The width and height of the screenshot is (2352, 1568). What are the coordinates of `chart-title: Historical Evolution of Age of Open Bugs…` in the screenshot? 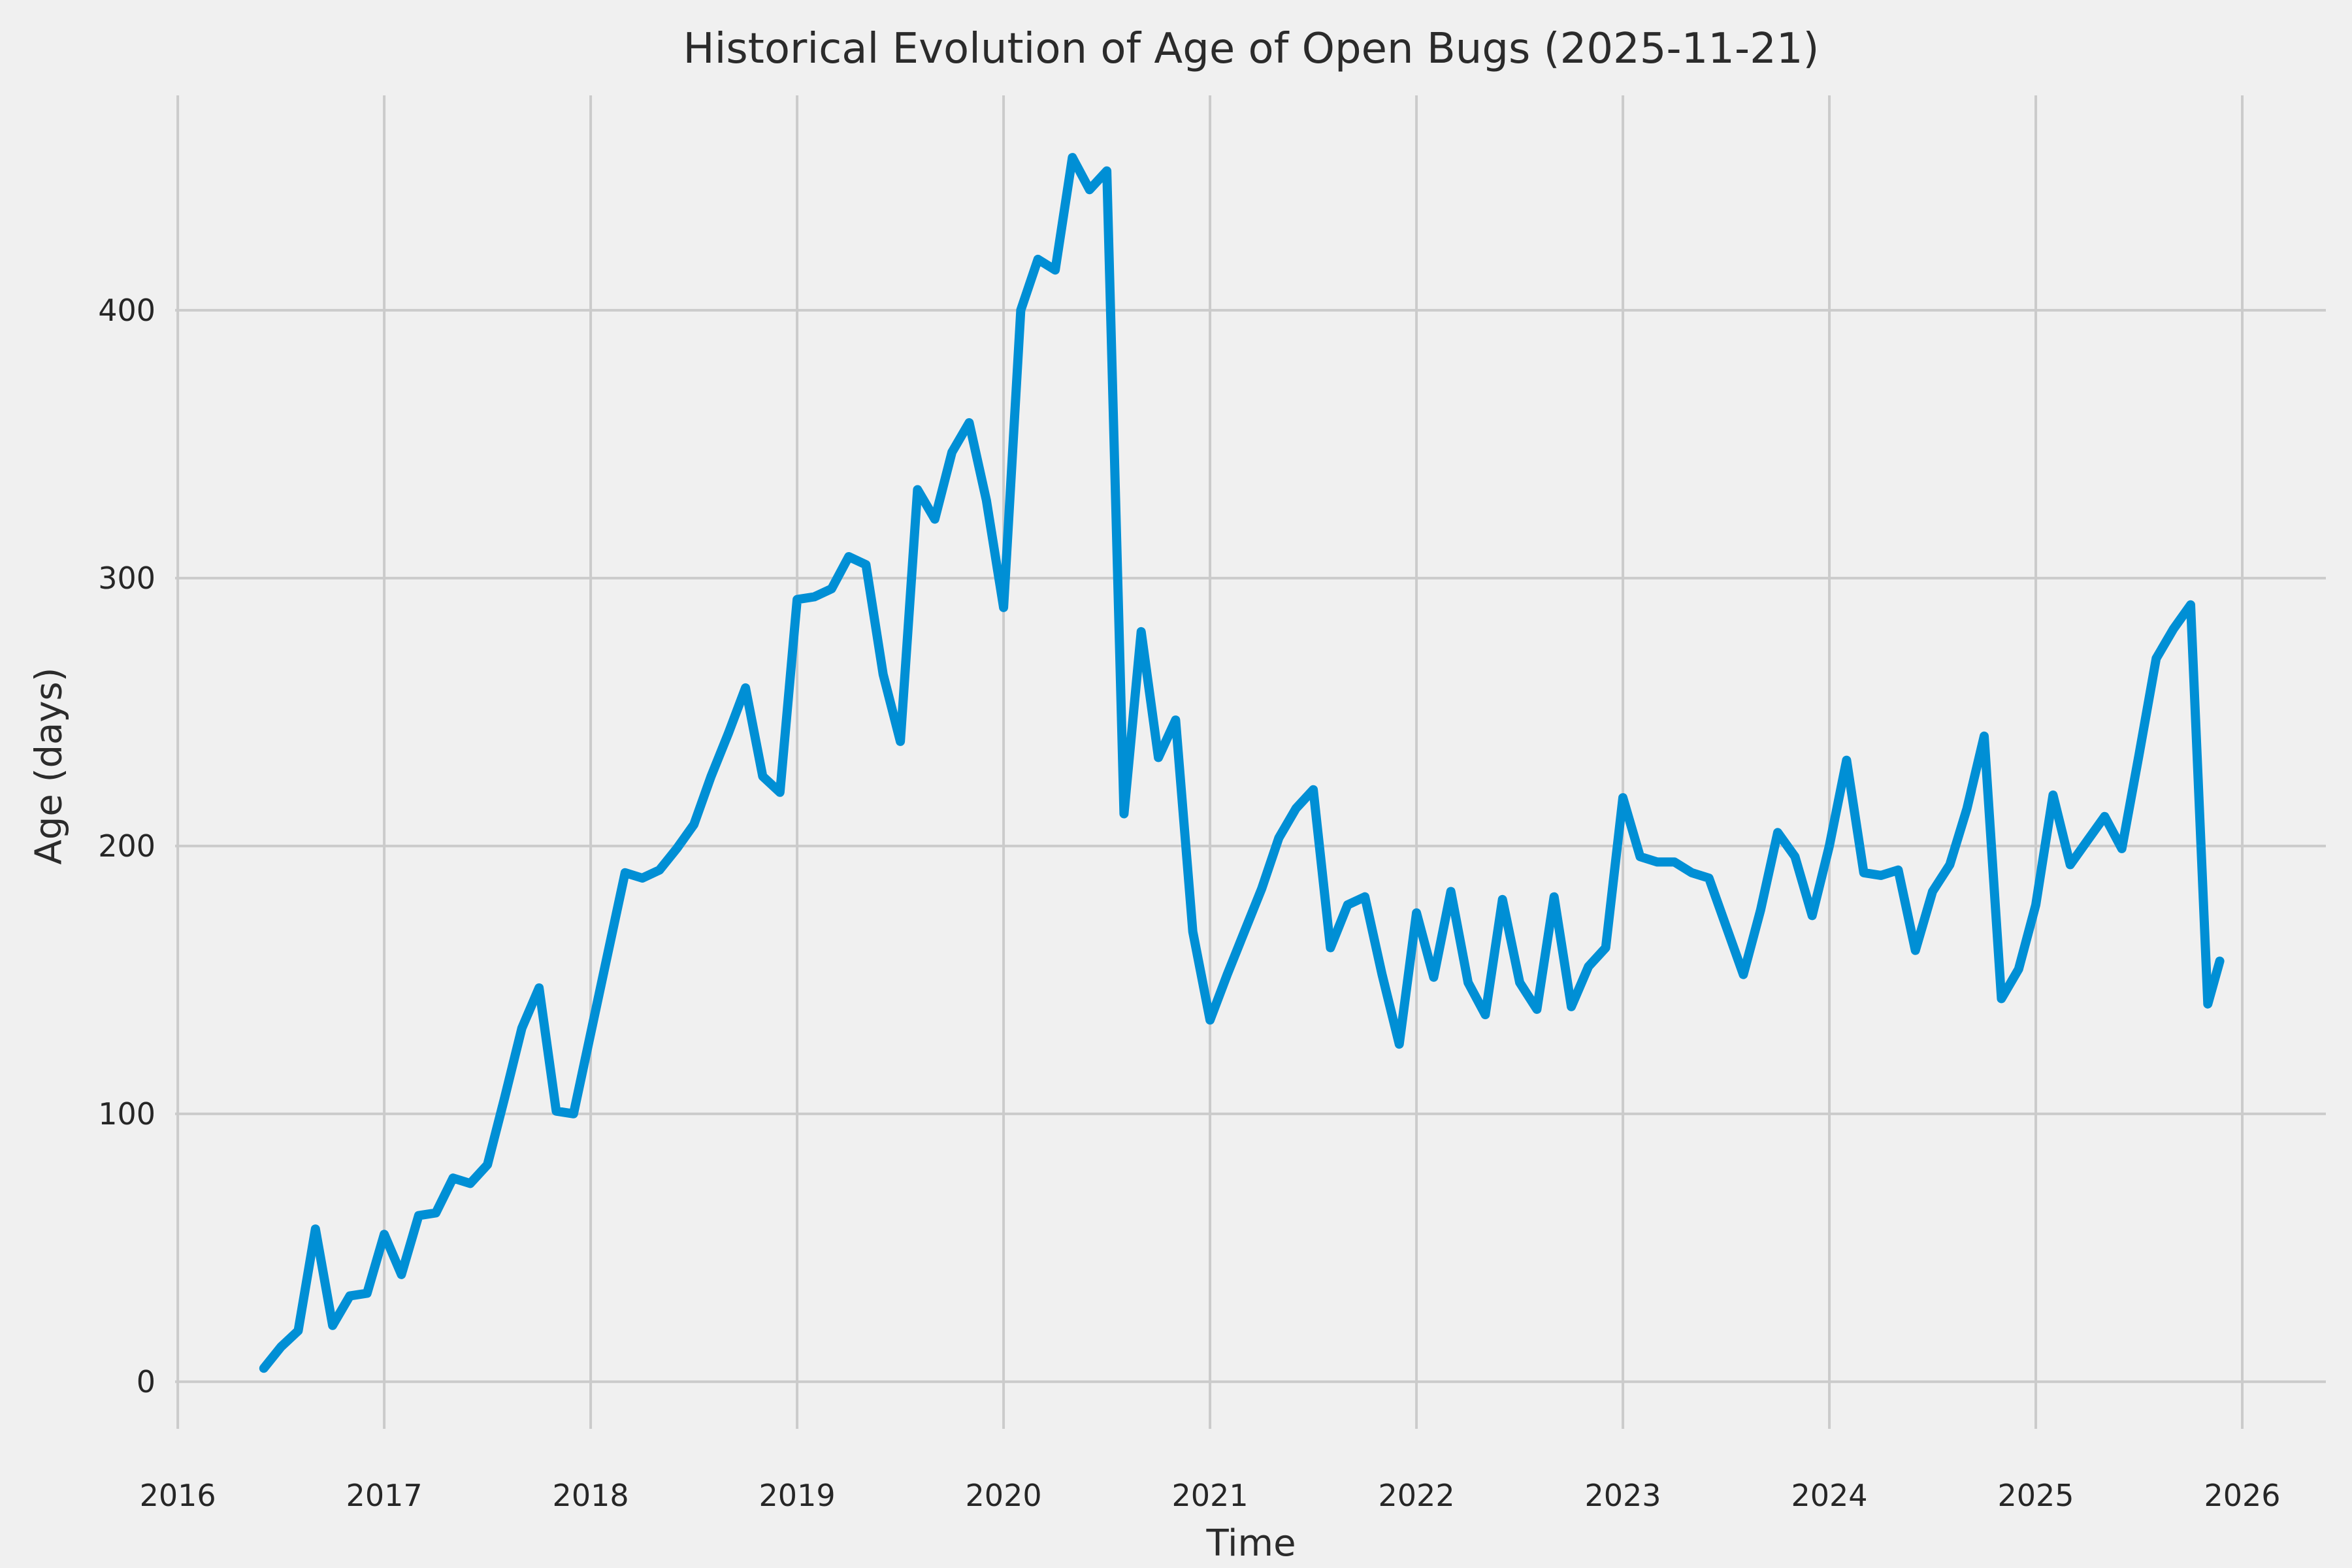 It's located at (1251, 49).